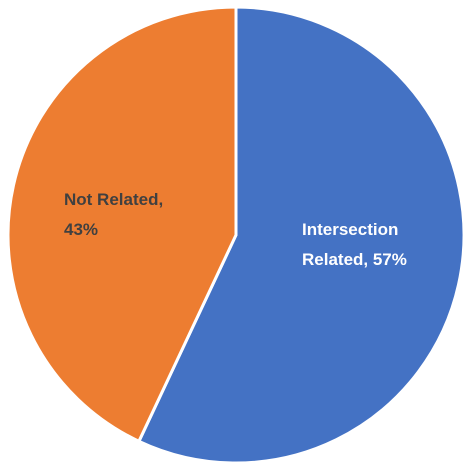  I want to click on data-label-not-related: Not Related, 43%, so click(113, 214).